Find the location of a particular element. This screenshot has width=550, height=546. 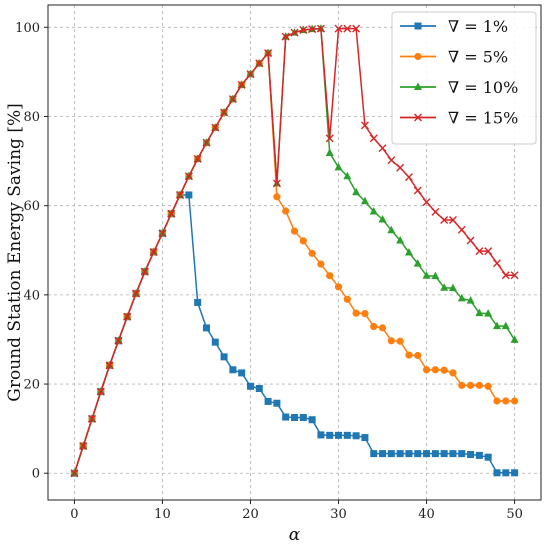

y-tick-label: 40 is located at coordinates (31, 295).